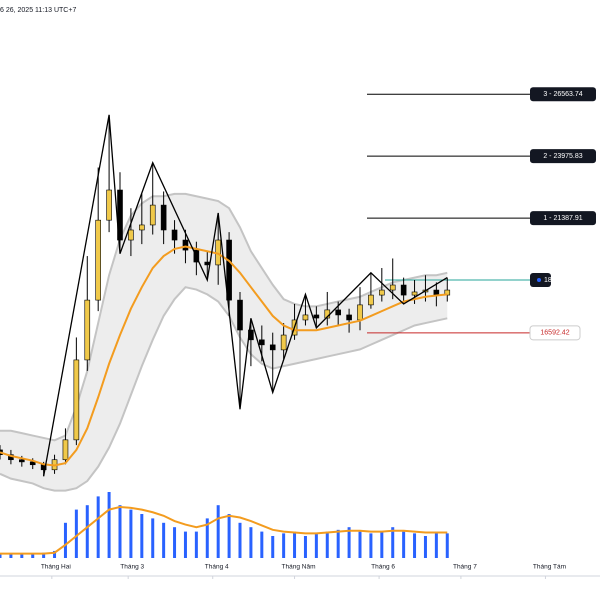 The image size is (600, 600). I want to click on level-label: 2 - 23975.83, so click(562, 156).